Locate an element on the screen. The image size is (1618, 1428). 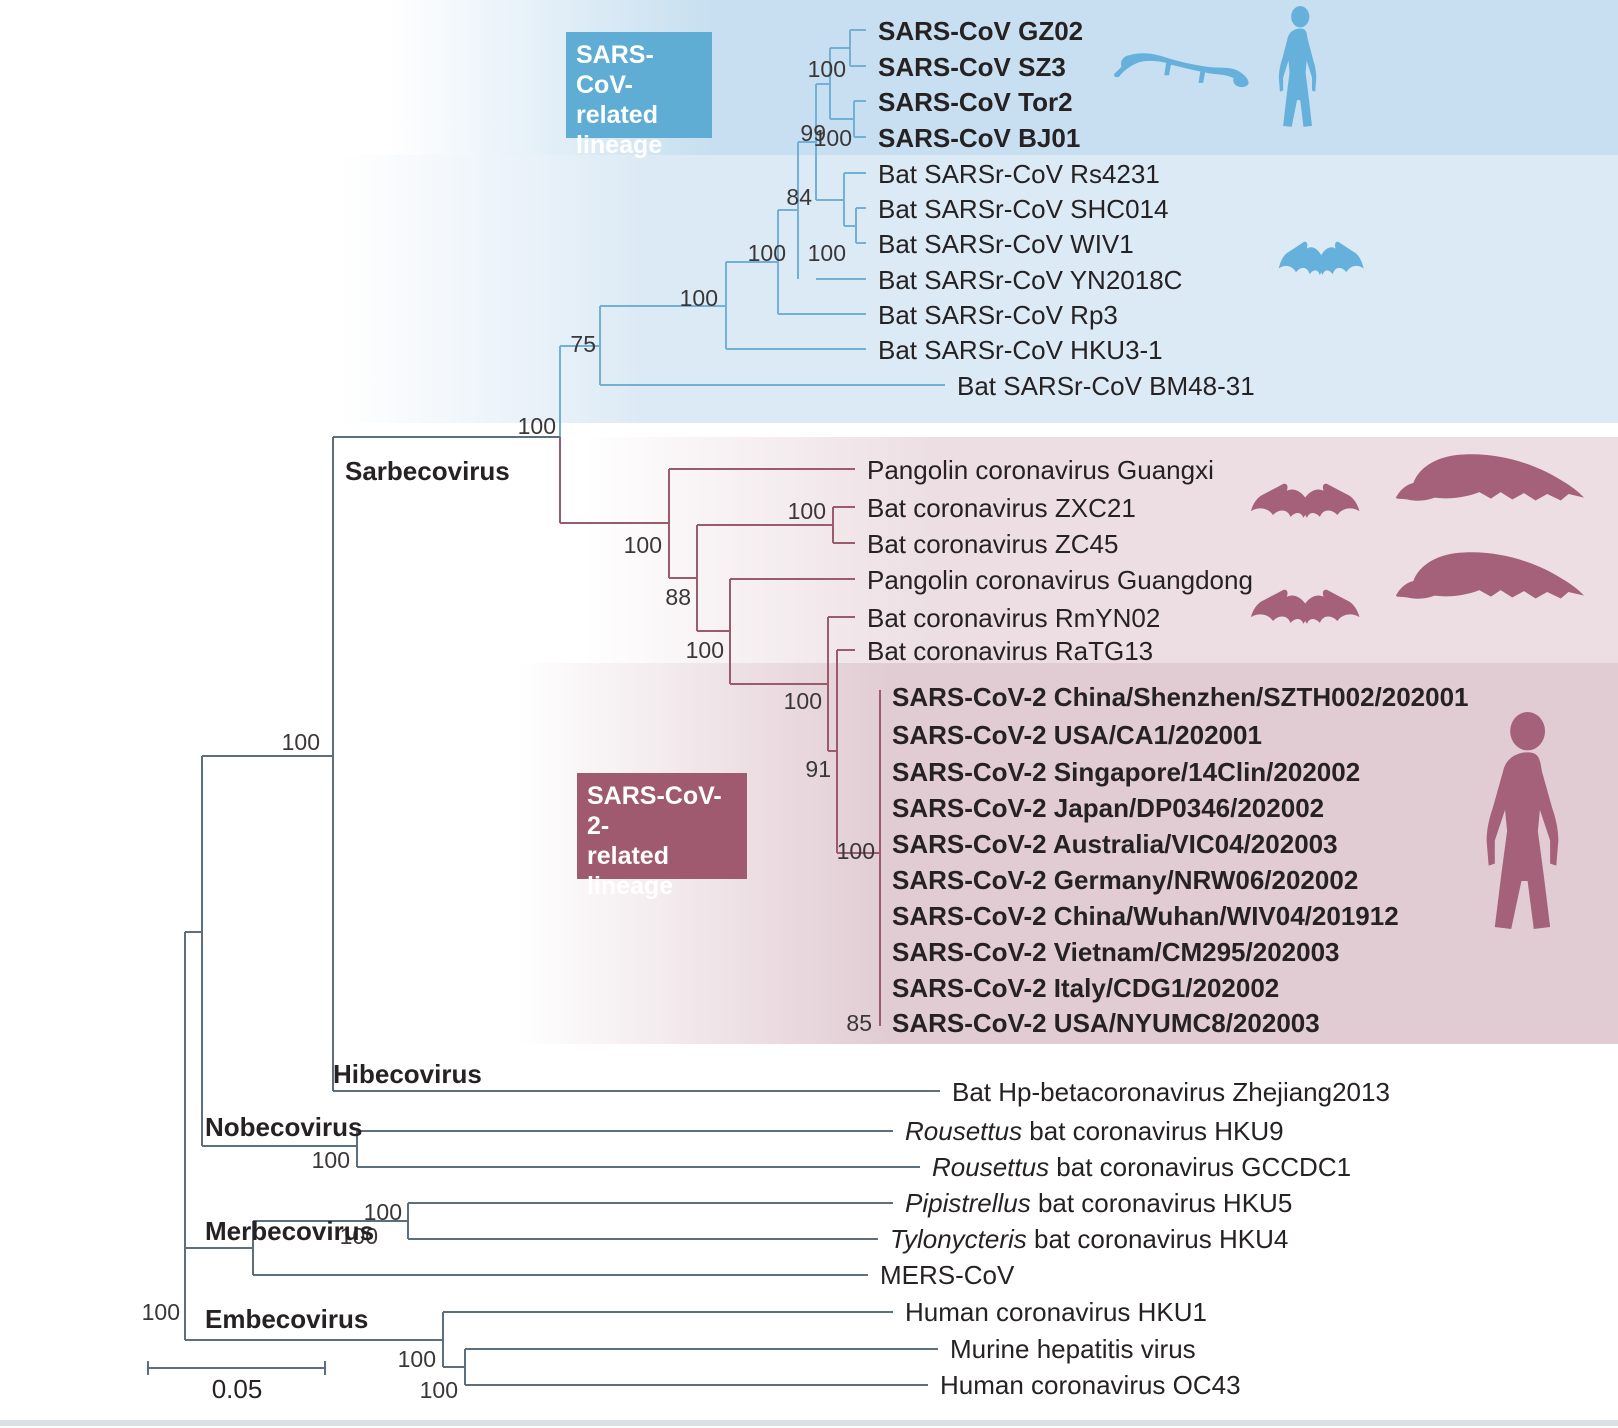
taxon-label-sars2-singapore: SARS-CoV-2 Singapore/14Clin/202002 is located at coordinates (1126, 772).